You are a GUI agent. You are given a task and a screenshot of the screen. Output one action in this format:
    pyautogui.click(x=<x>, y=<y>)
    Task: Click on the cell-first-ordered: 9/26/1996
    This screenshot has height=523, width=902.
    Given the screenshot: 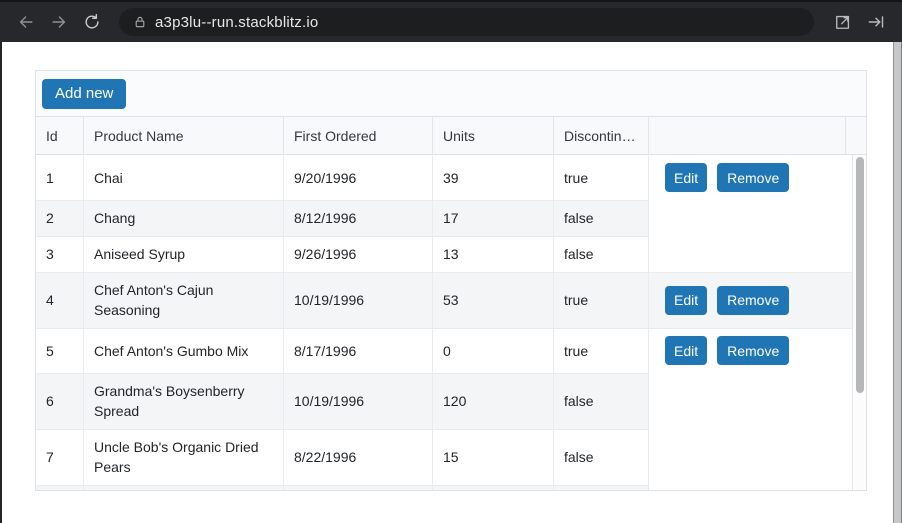 What is the action you would take?
    pyautogui.click(x=358, y=254)
    